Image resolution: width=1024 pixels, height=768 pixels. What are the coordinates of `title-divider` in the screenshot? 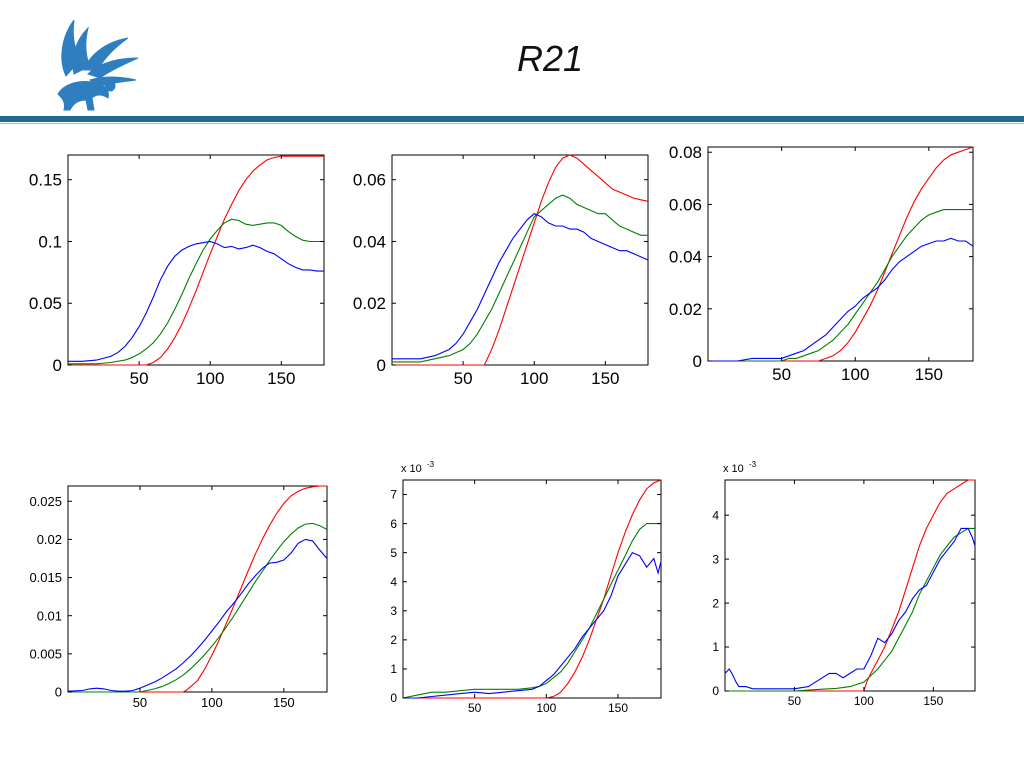 It's located at (512, 119).